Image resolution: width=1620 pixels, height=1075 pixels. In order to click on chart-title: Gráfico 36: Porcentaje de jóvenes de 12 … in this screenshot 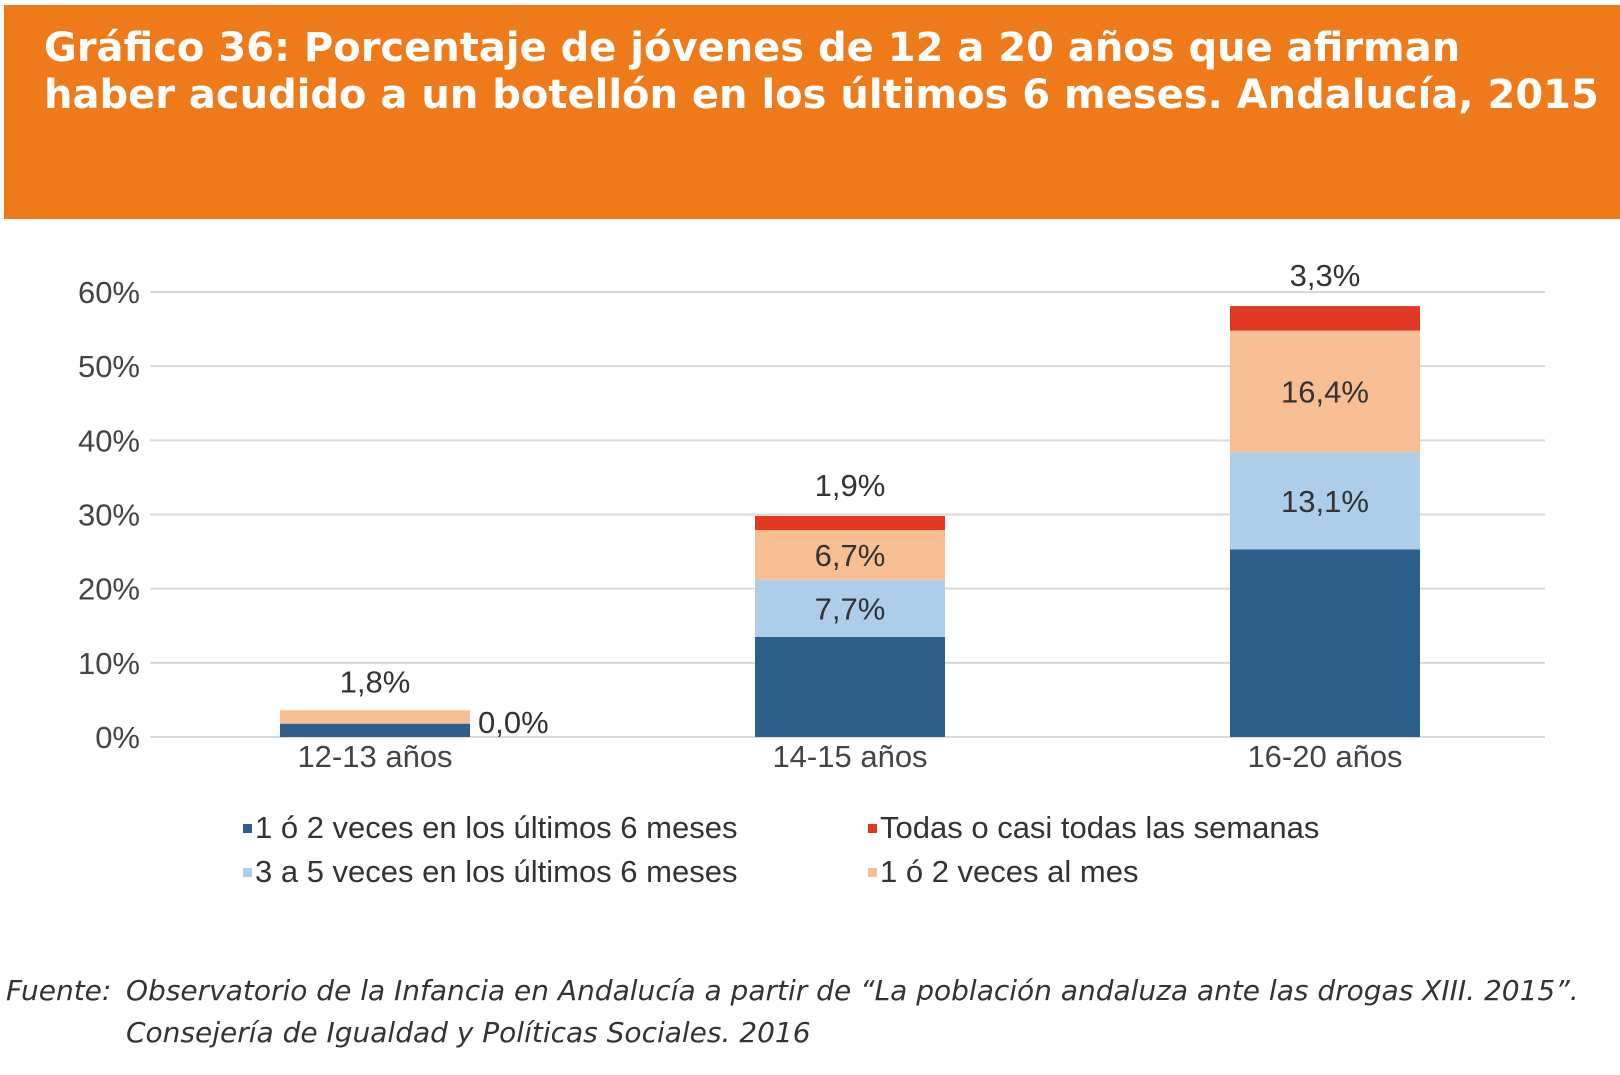, I will do `click(821, 71)`.